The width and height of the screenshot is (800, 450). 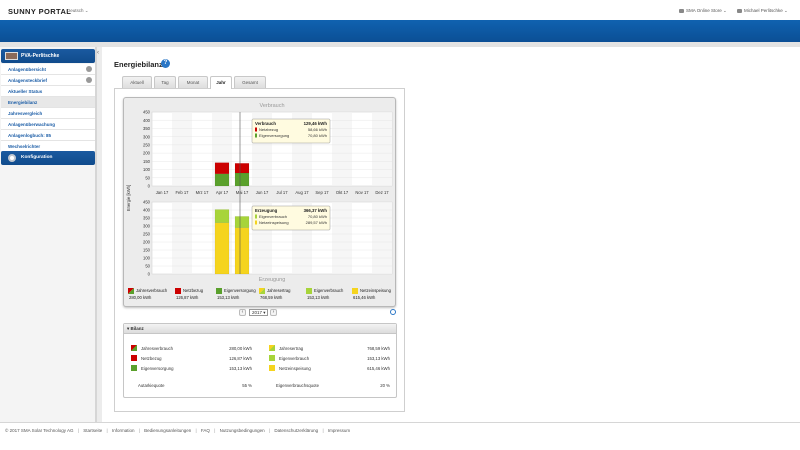 What do you see at coordinates (250, 82) in the screenshot?
I see `tab-gesamt: Gesamt` at bounding box center [250, 82].